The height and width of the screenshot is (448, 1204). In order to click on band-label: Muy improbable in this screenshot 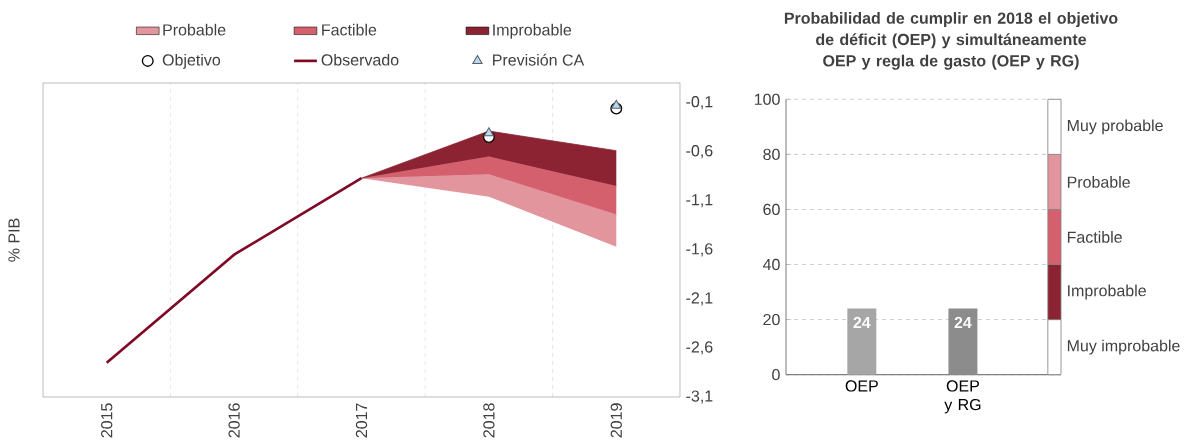, I will do `click(1123, 347)`.